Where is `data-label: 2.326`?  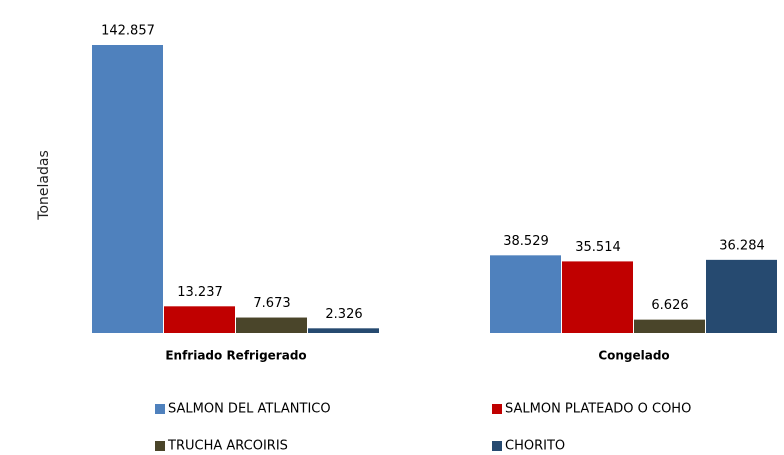 data-label: 2.326 is located at coordinates (343, 314).